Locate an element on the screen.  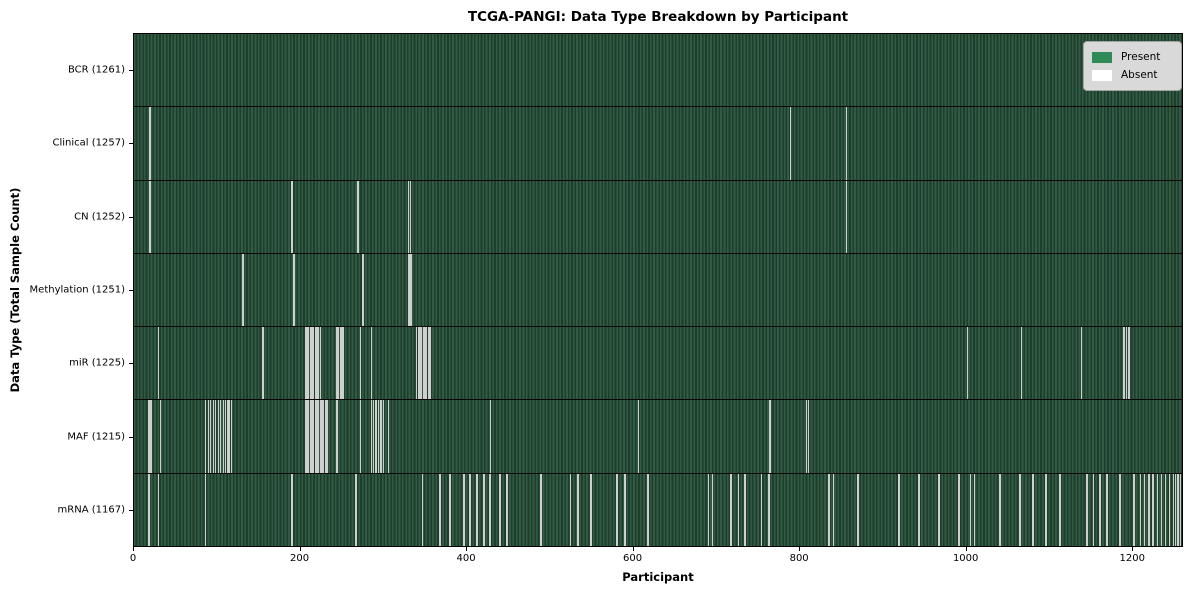
y-tick-label-Clinical: Clinical (1257) is located at coordinates (89, 143).